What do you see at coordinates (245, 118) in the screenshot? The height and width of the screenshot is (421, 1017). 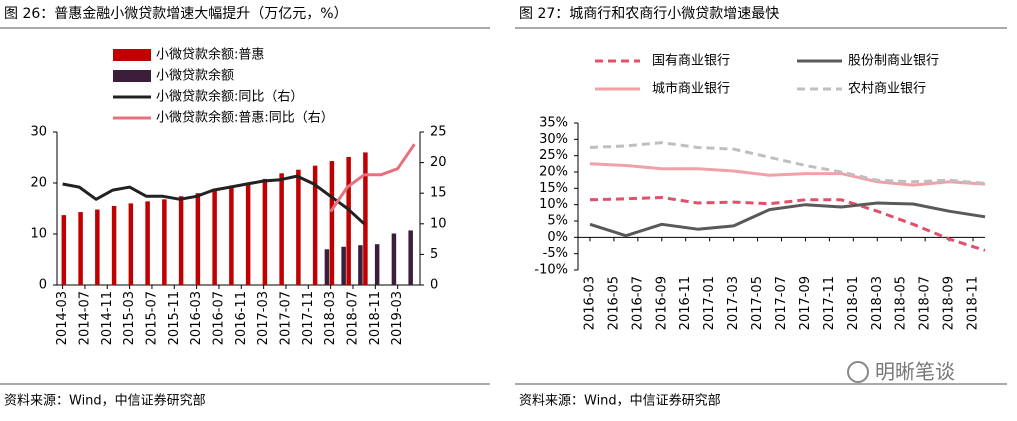 I see `legend-label: 小微贷款余额:普惠:同比（右）` at bounding box center [245, 118].